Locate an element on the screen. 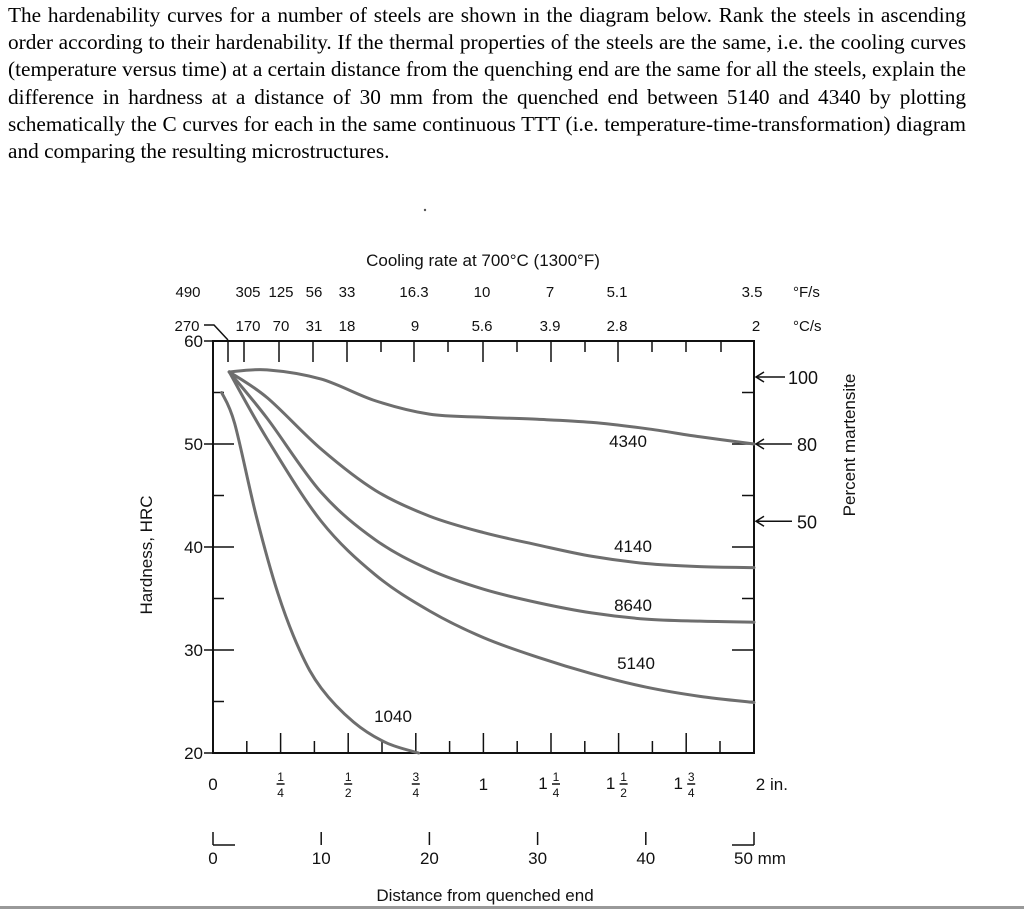  chart-title: Cooling rate at 700°C (1300°F) is located at coordinates (483, 260).